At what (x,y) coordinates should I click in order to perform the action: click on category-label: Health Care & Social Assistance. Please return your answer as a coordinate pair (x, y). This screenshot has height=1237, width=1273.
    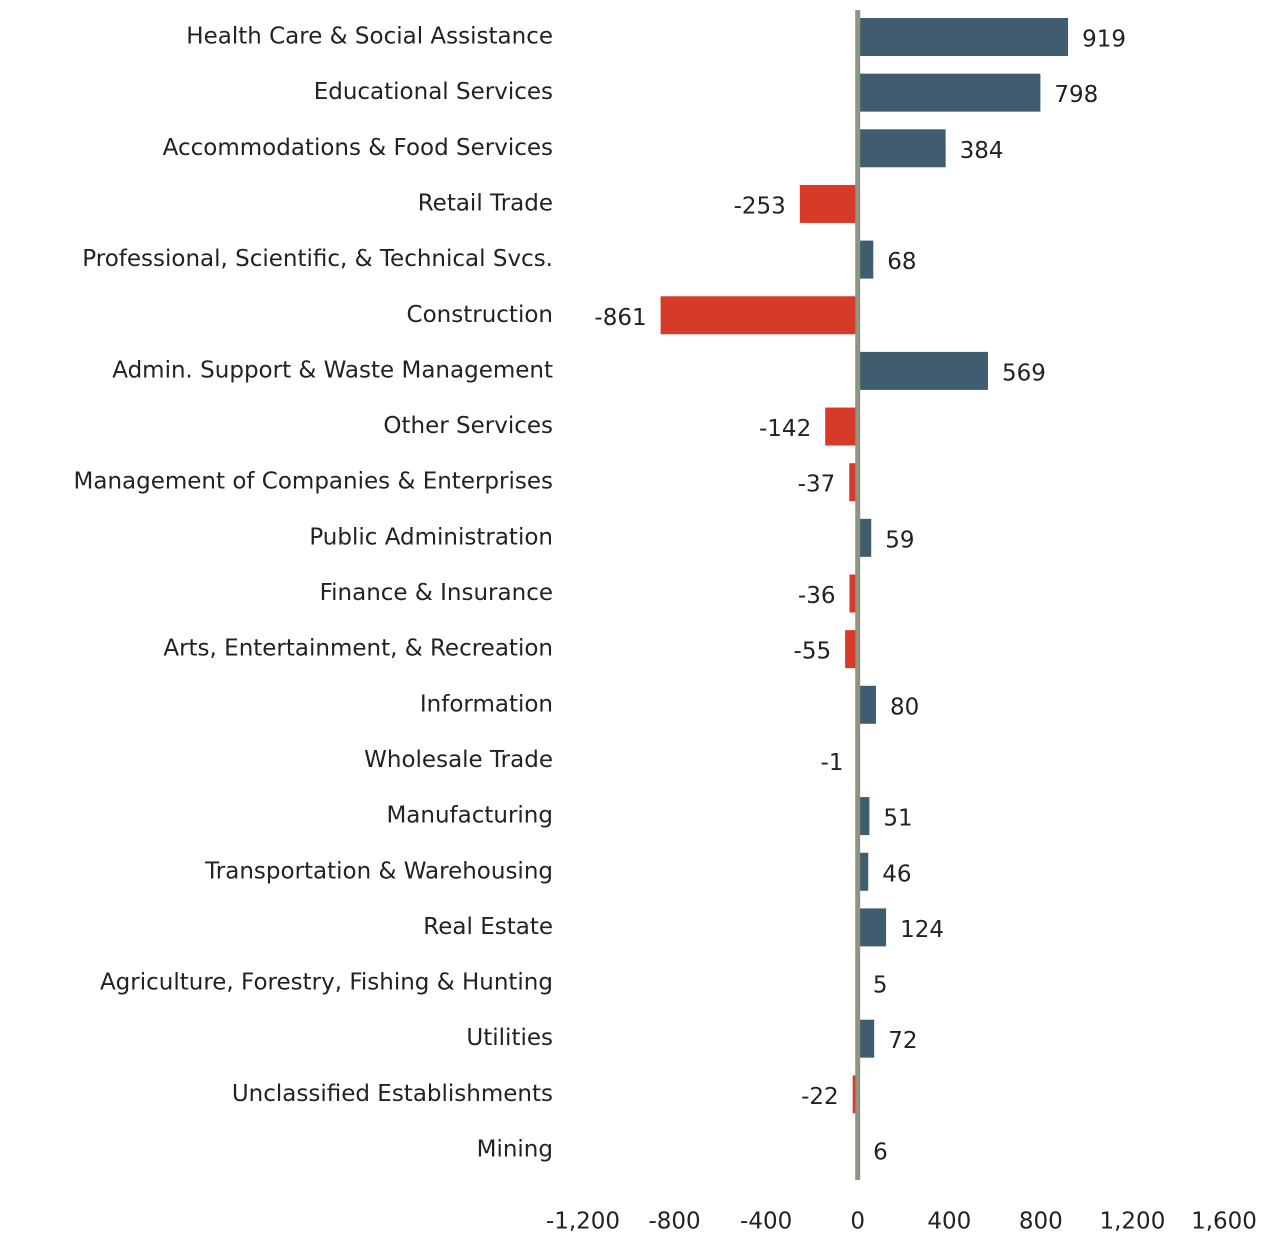
    Looking at the image, I should click on (369, 37).